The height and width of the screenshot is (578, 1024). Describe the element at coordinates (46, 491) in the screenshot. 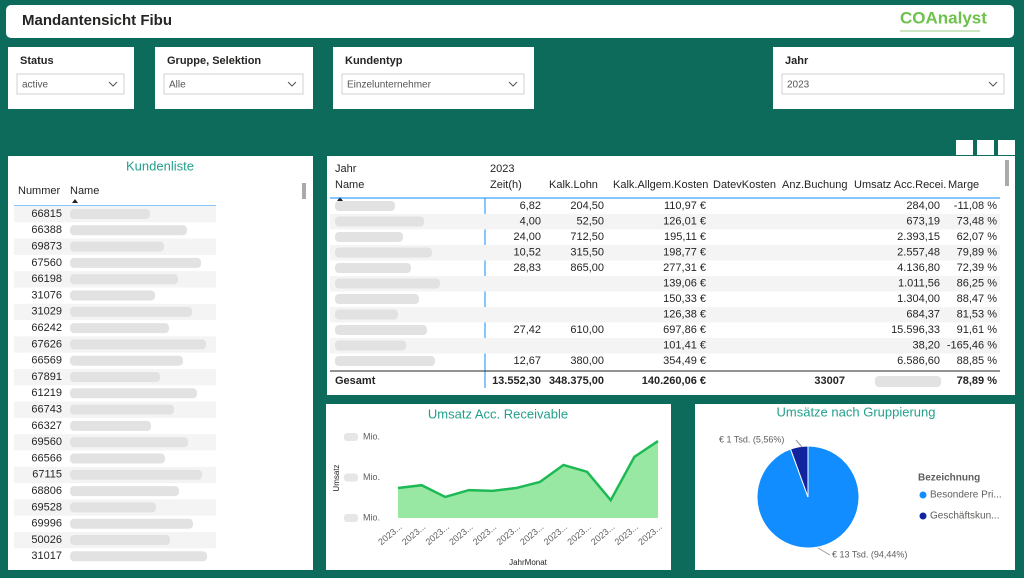

I see `customer-number: 68806` at that location.